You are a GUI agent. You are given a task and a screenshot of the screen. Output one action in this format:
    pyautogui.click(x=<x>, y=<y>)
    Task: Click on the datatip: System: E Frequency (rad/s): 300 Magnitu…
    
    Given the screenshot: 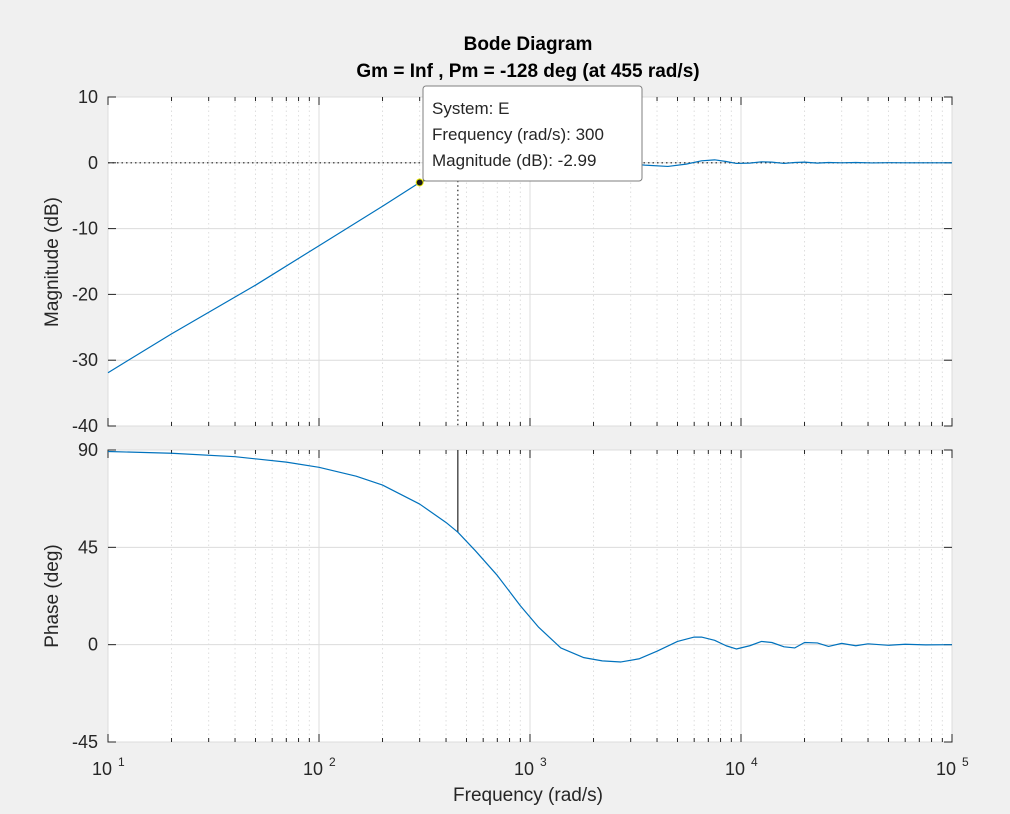 What is the action you would take?
    pyautogui.click(x=529, y=136)
    